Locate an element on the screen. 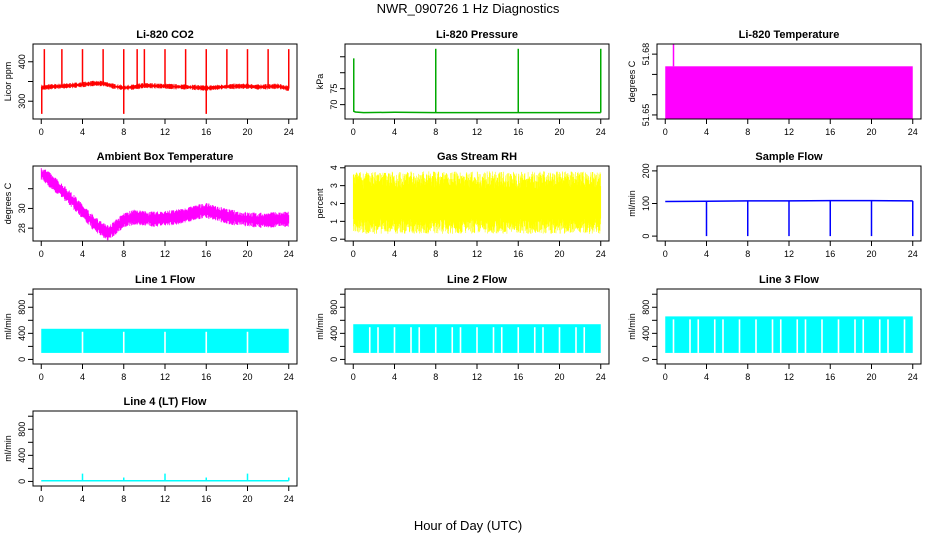 The image size is (936, 540). panel-10: Line 4 (LT) Flow ml/min 0 4 8 12 16 20 24 0 400 800 is located at coordinates (150, 450).